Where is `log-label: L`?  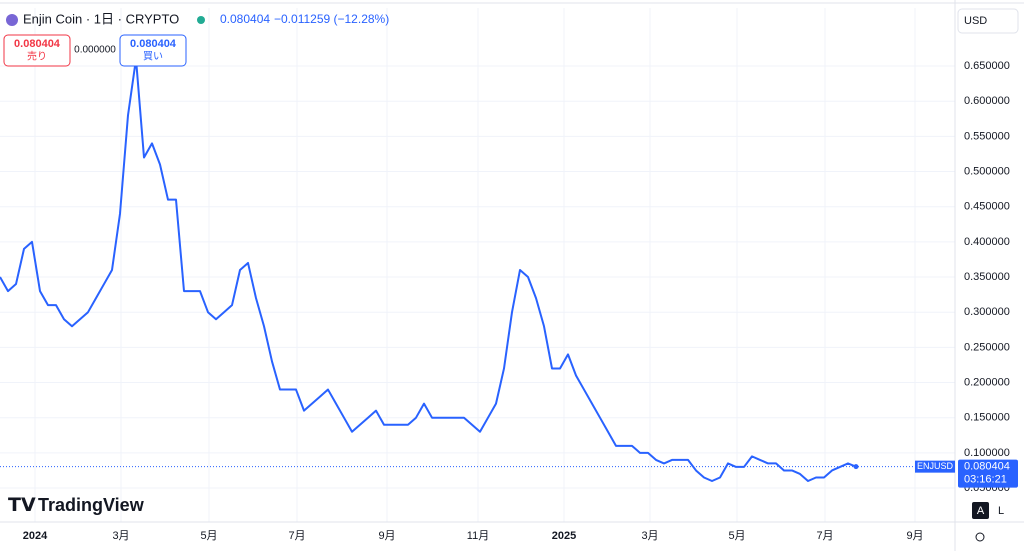
log-label: L is located at coordinates (1001, 511).